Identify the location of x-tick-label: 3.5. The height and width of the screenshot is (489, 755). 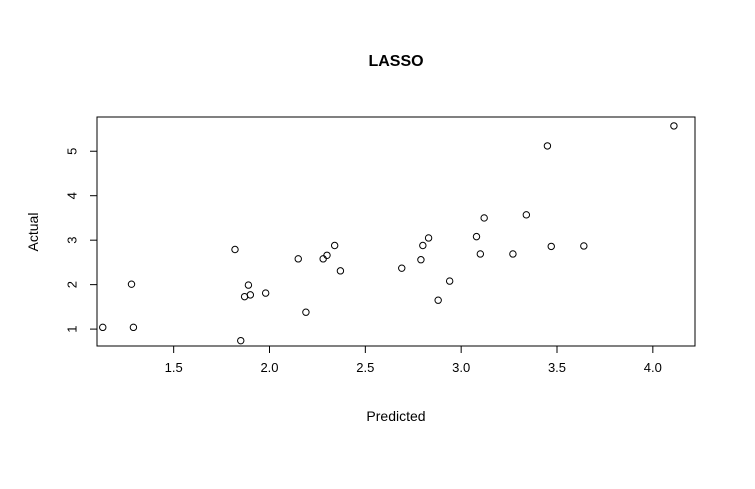
(557, 367).